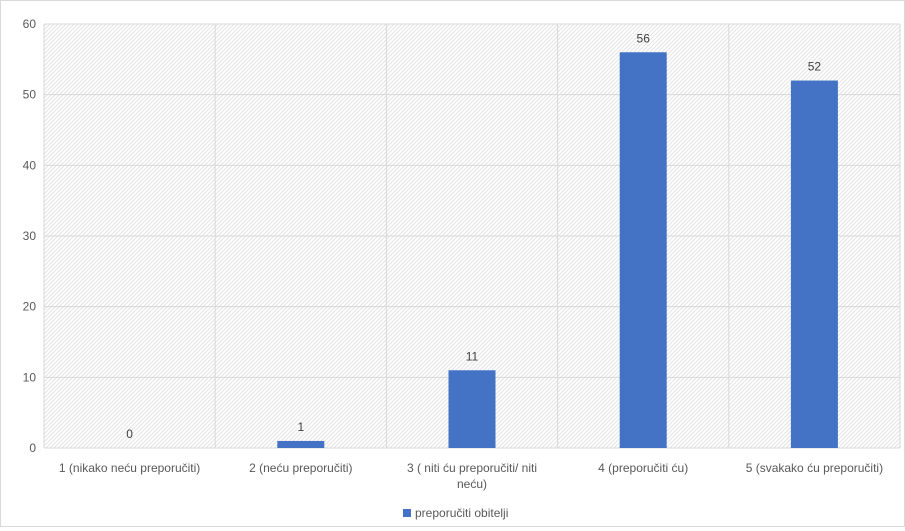 The width and height of the screenshot is (905, 531). What do you see at coordinates (300, 427) in the screenshot?
I see `data-label: 1` at bounding box center [300, 427].